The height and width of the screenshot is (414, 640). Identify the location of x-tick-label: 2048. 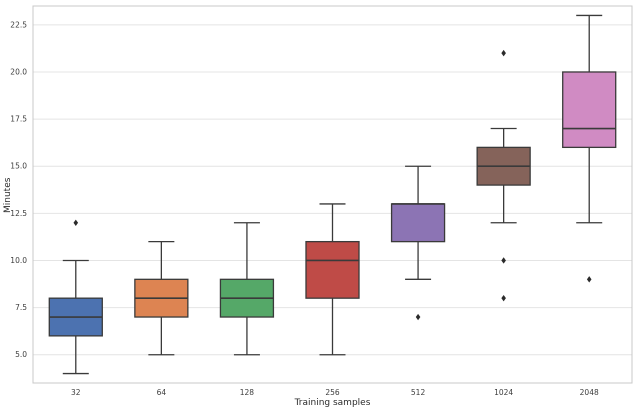
(589, 392).